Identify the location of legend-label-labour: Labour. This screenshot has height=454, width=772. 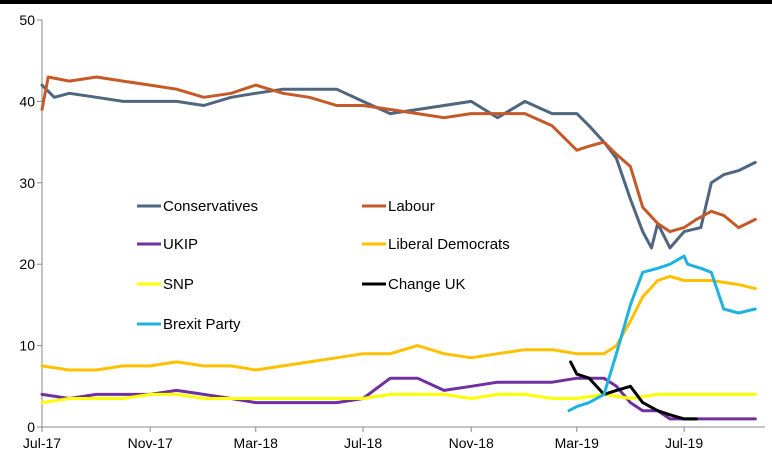
(411, 206).